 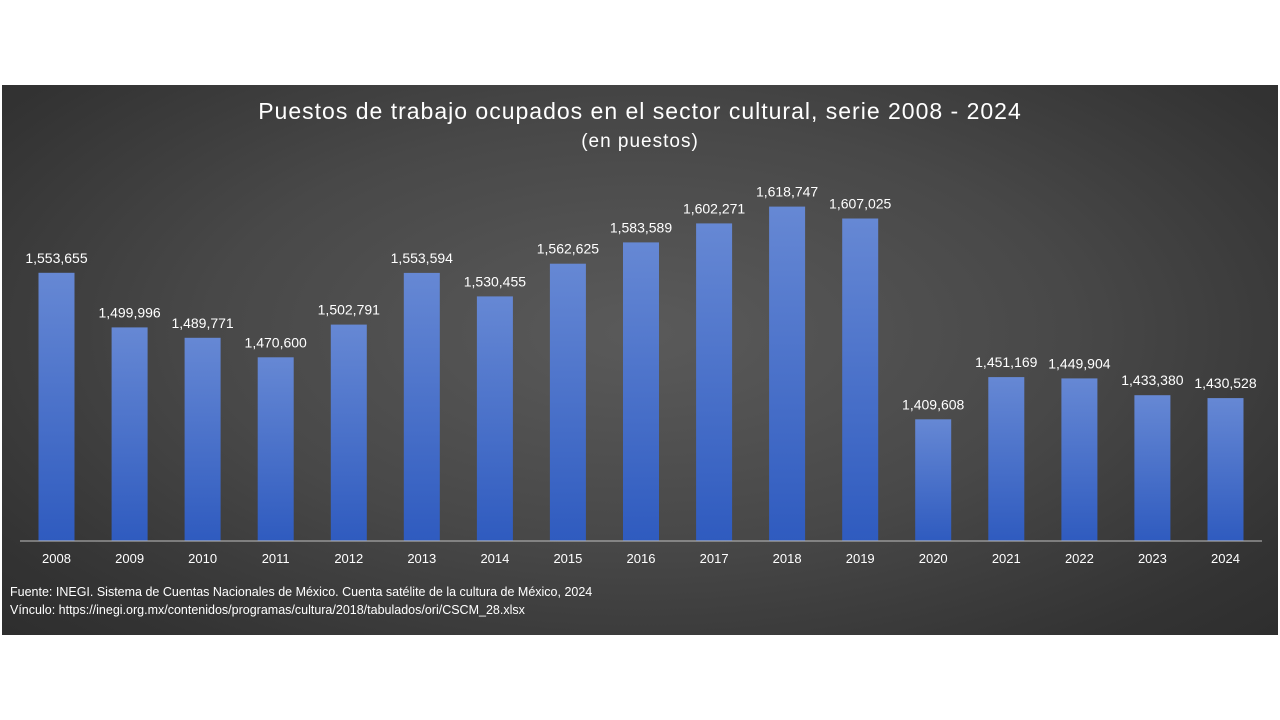 I want to click on x-tick-label-2009: 2009, so click(x=129, y=558).